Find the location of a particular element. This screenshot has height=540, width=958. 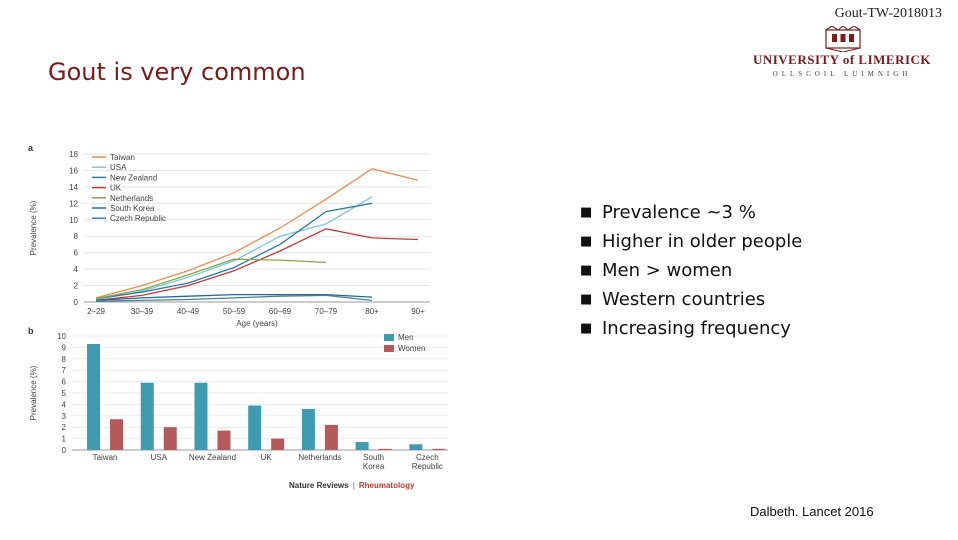

y-tick-label: 5 is located at coordinates (64, 393).